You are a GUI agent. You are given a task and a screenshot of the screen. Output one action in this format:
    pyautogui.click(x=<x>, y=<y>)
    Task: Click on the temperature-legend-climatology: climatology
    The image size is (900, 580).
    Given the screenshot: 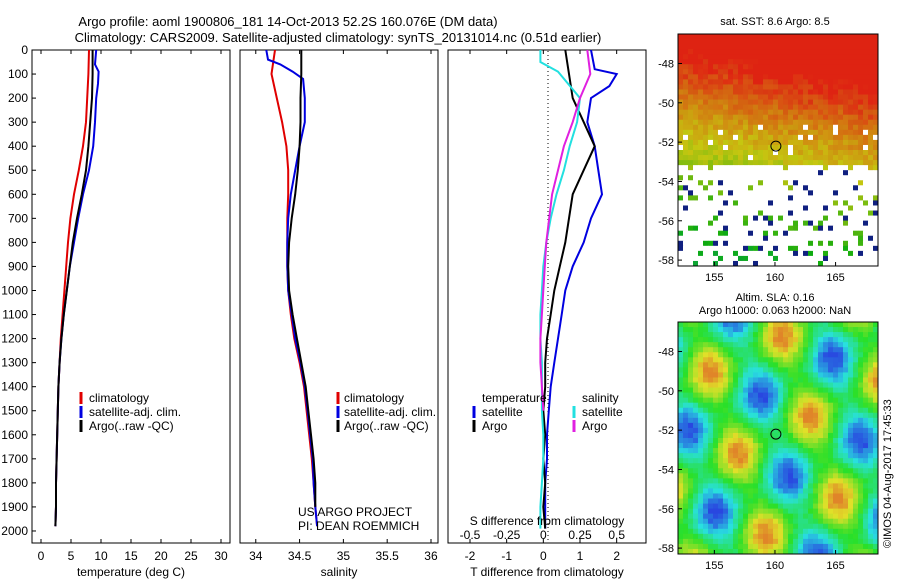 What is the action you would take?
    pyautogui.click(x=119, y=398)
    